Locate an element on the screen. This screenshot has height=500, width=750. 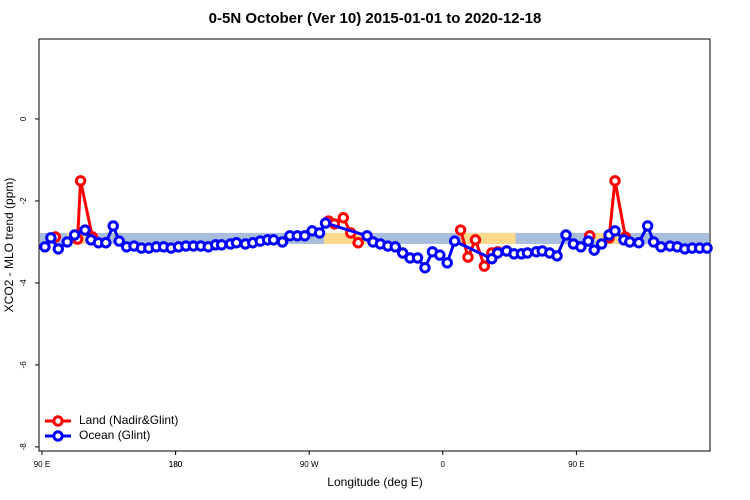
y-tick-label: -6 is located at coordinates (23, 365).